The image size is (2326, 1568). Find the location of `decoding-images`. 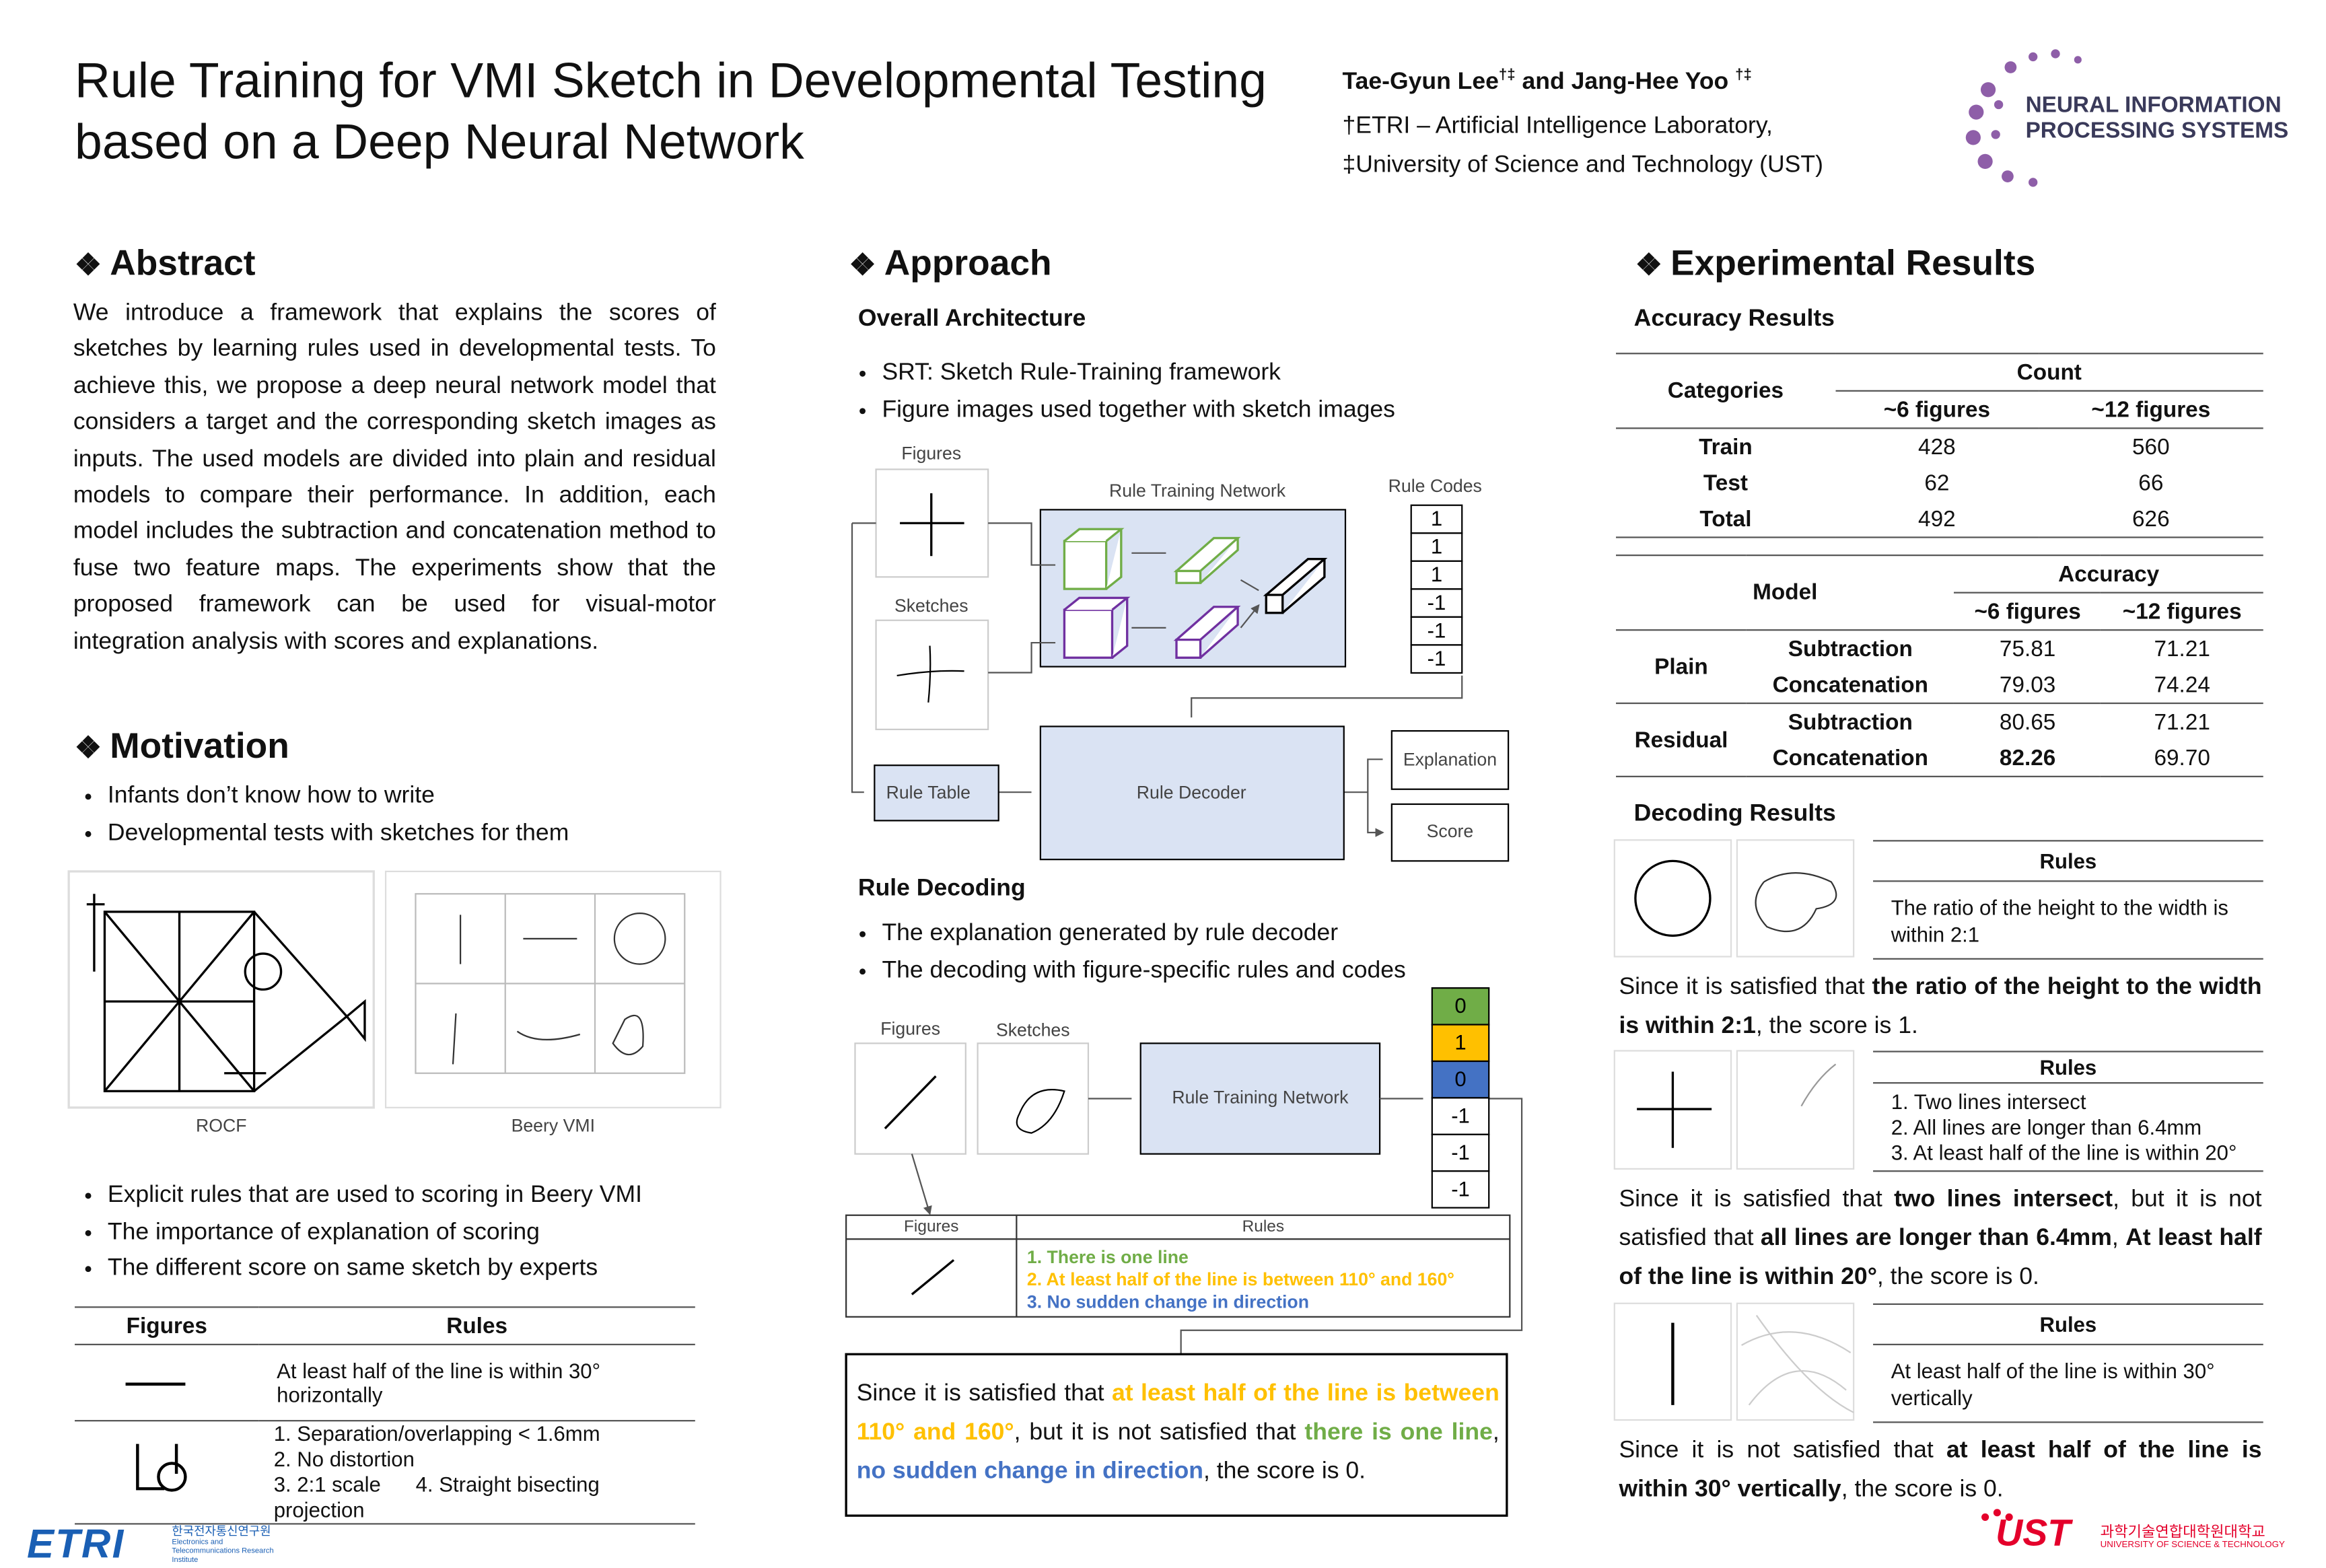

decoding-images is located at coordinates (1734, 1130).